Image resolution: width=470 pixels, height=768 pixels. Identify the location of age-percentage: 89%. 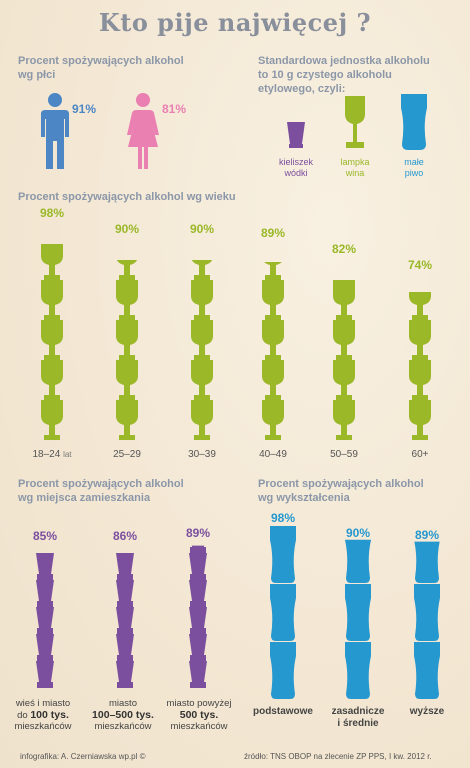
(273, 233).